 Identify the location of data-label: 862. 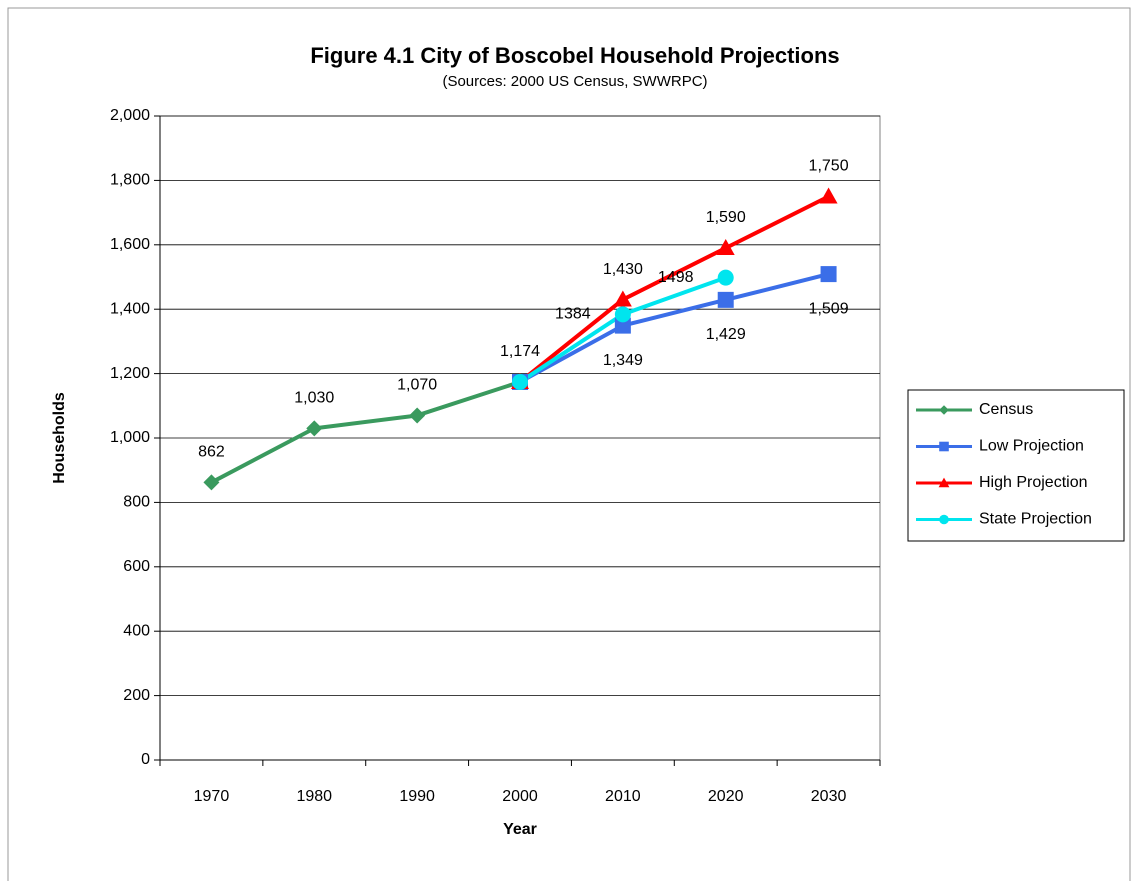
(211, 452).